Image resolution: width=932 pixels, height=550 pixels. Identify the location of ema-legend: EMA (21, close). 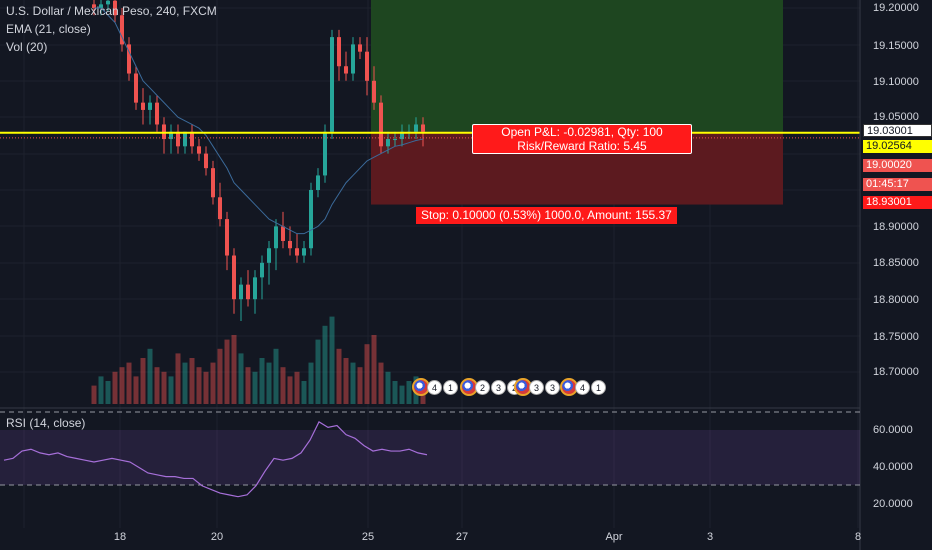
(48, 29).